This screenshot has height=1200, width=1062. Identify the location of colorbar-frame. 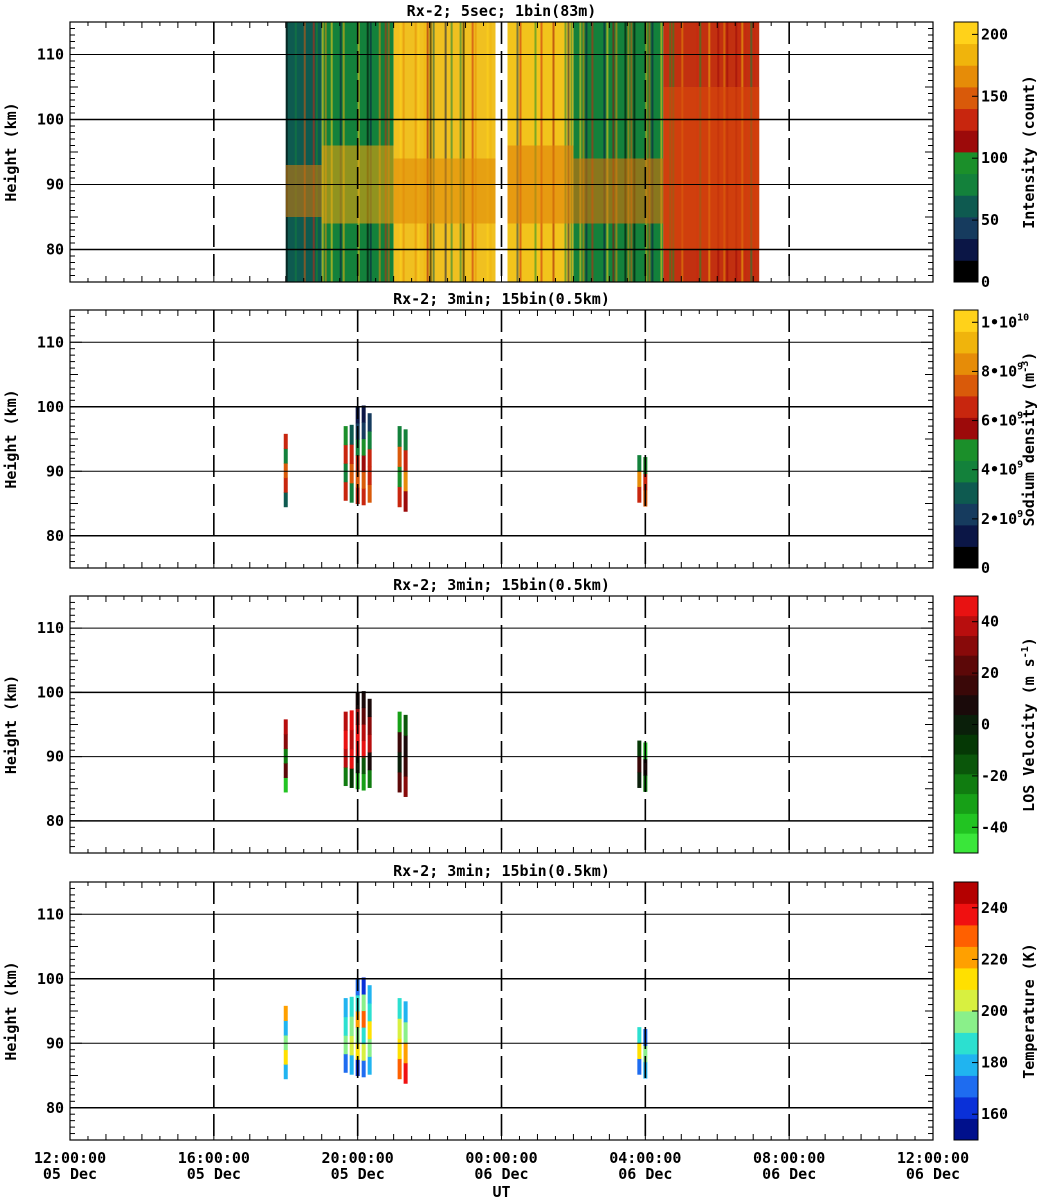
(966, 439).